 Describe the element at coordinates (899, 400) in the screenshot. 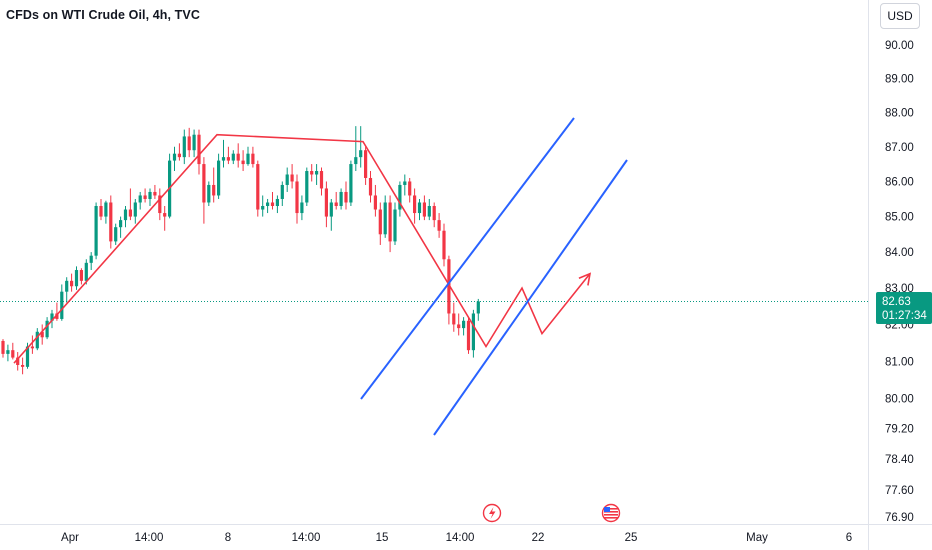

I see `price-tick-label: 80.00` at that location.